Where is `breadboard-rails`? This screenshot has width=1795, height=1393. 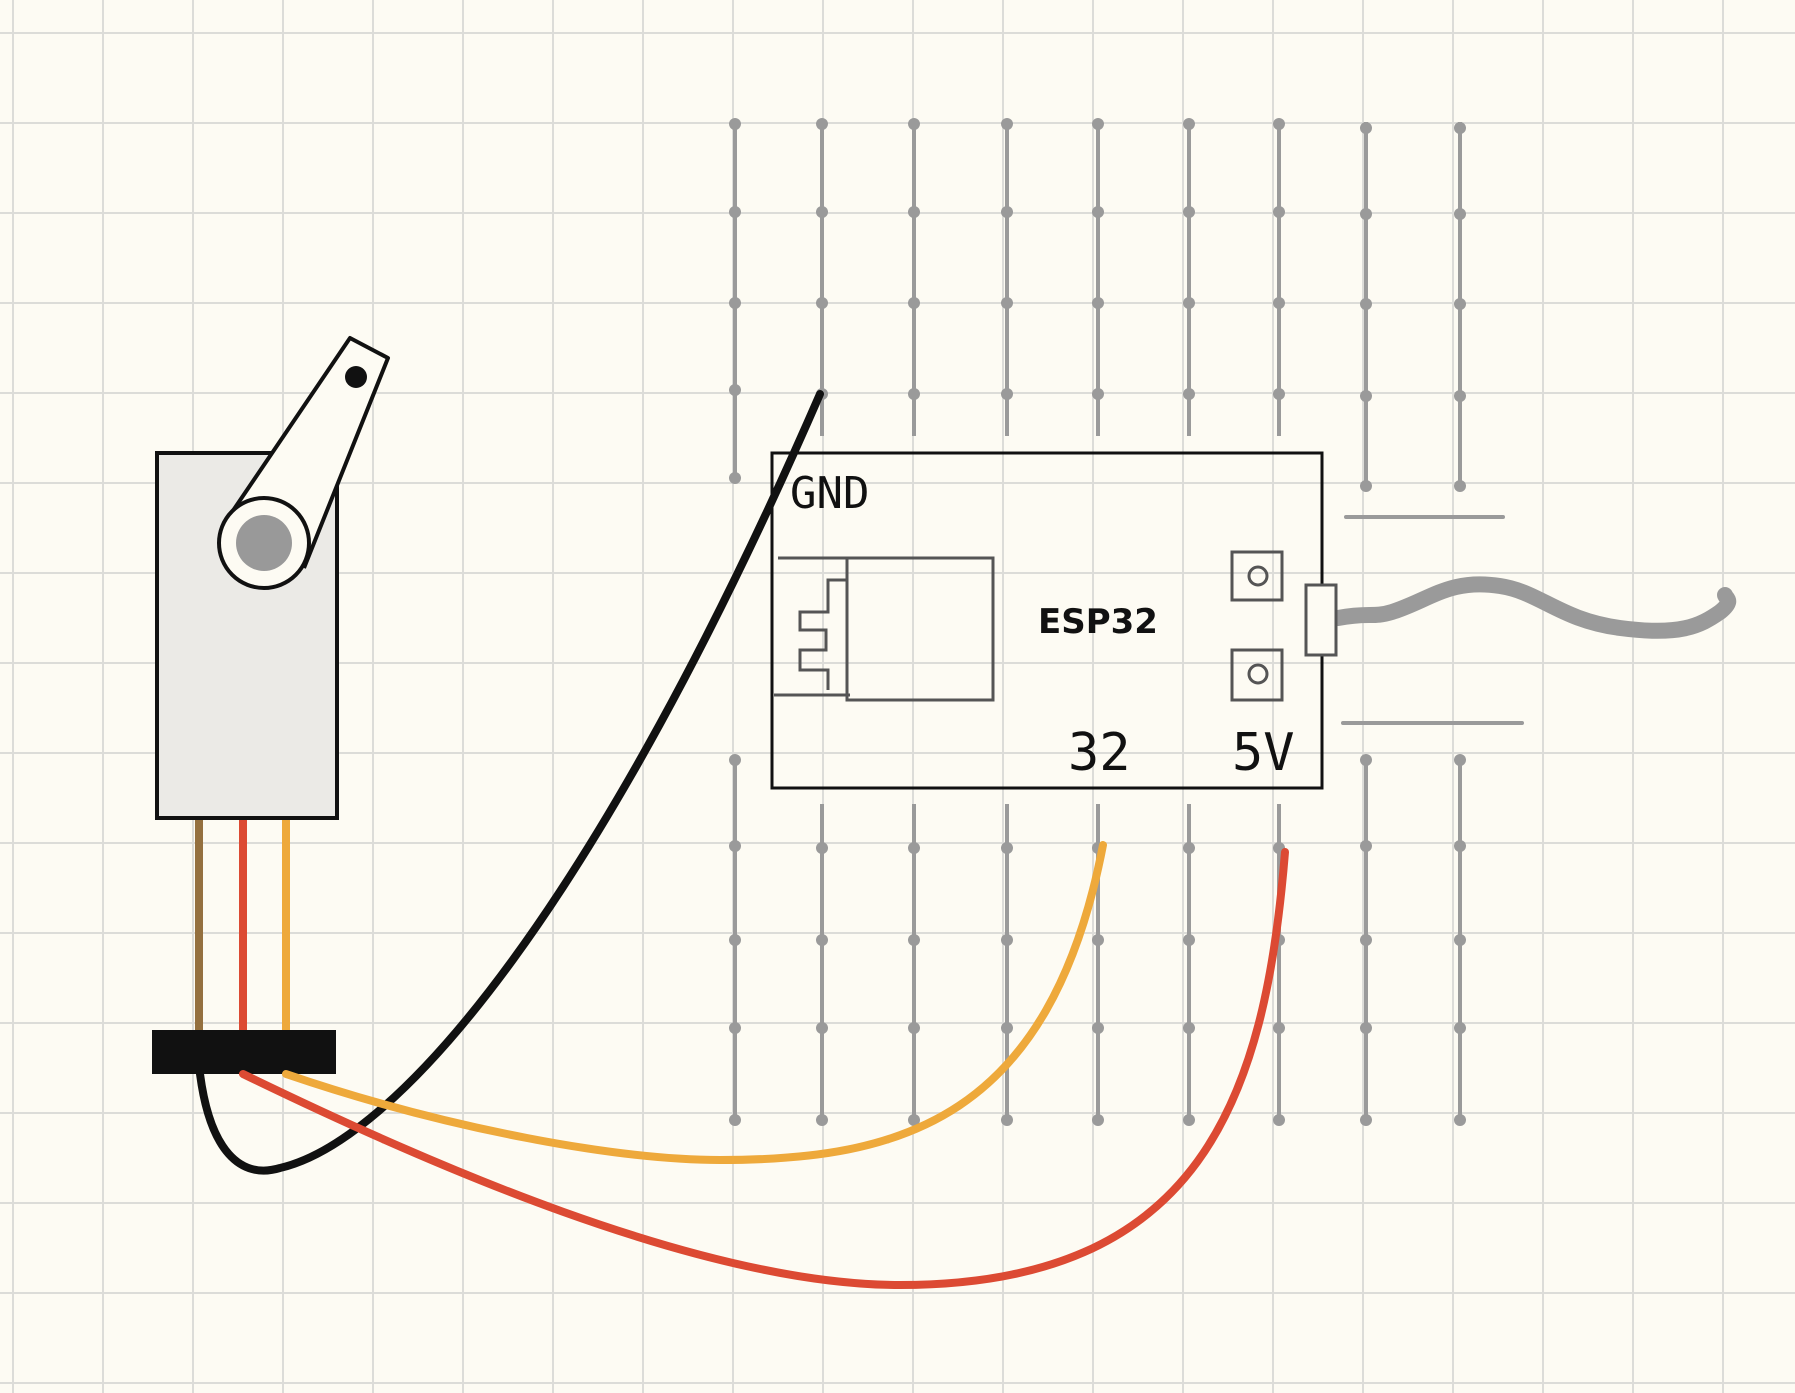 breadboard-rails is located at coordinates (1432, 620).